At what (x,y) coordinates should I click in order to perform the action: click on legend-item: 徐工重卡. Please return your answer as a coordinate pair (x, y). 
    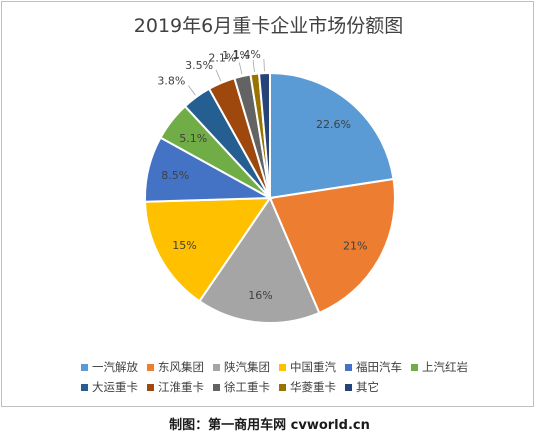
    Looking at the image, I should click on (241, 387).